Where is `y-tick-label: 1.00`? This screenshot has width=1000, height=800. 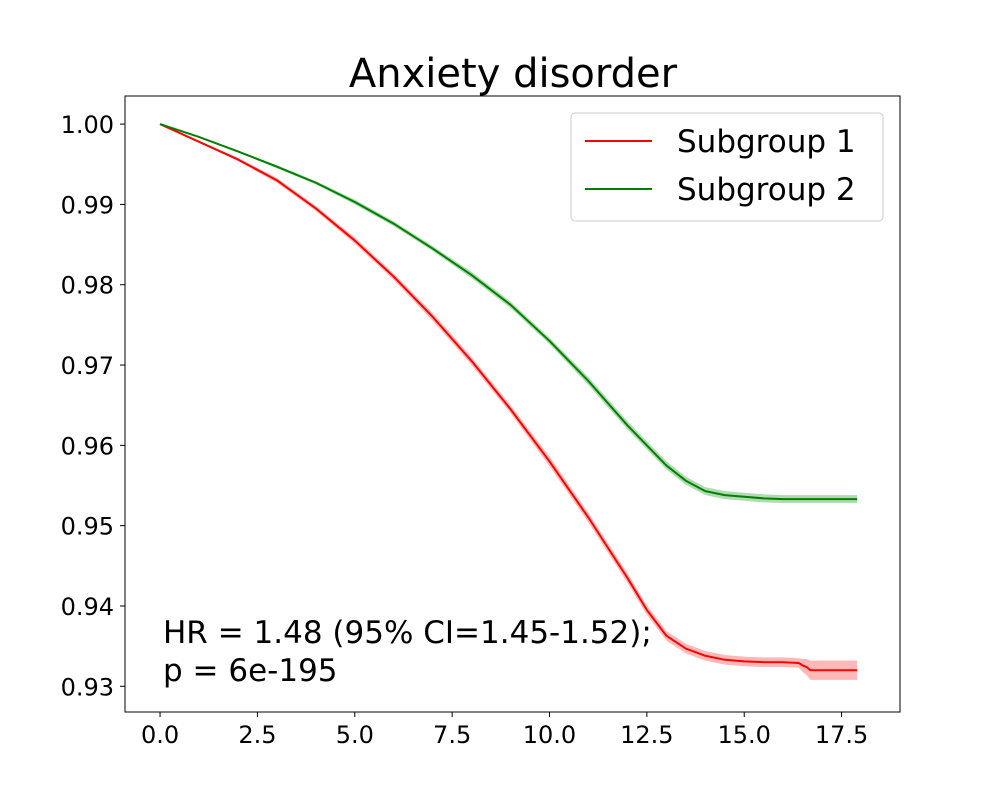
y-tick-label: 1.00 is located at coordinates (87, 125).